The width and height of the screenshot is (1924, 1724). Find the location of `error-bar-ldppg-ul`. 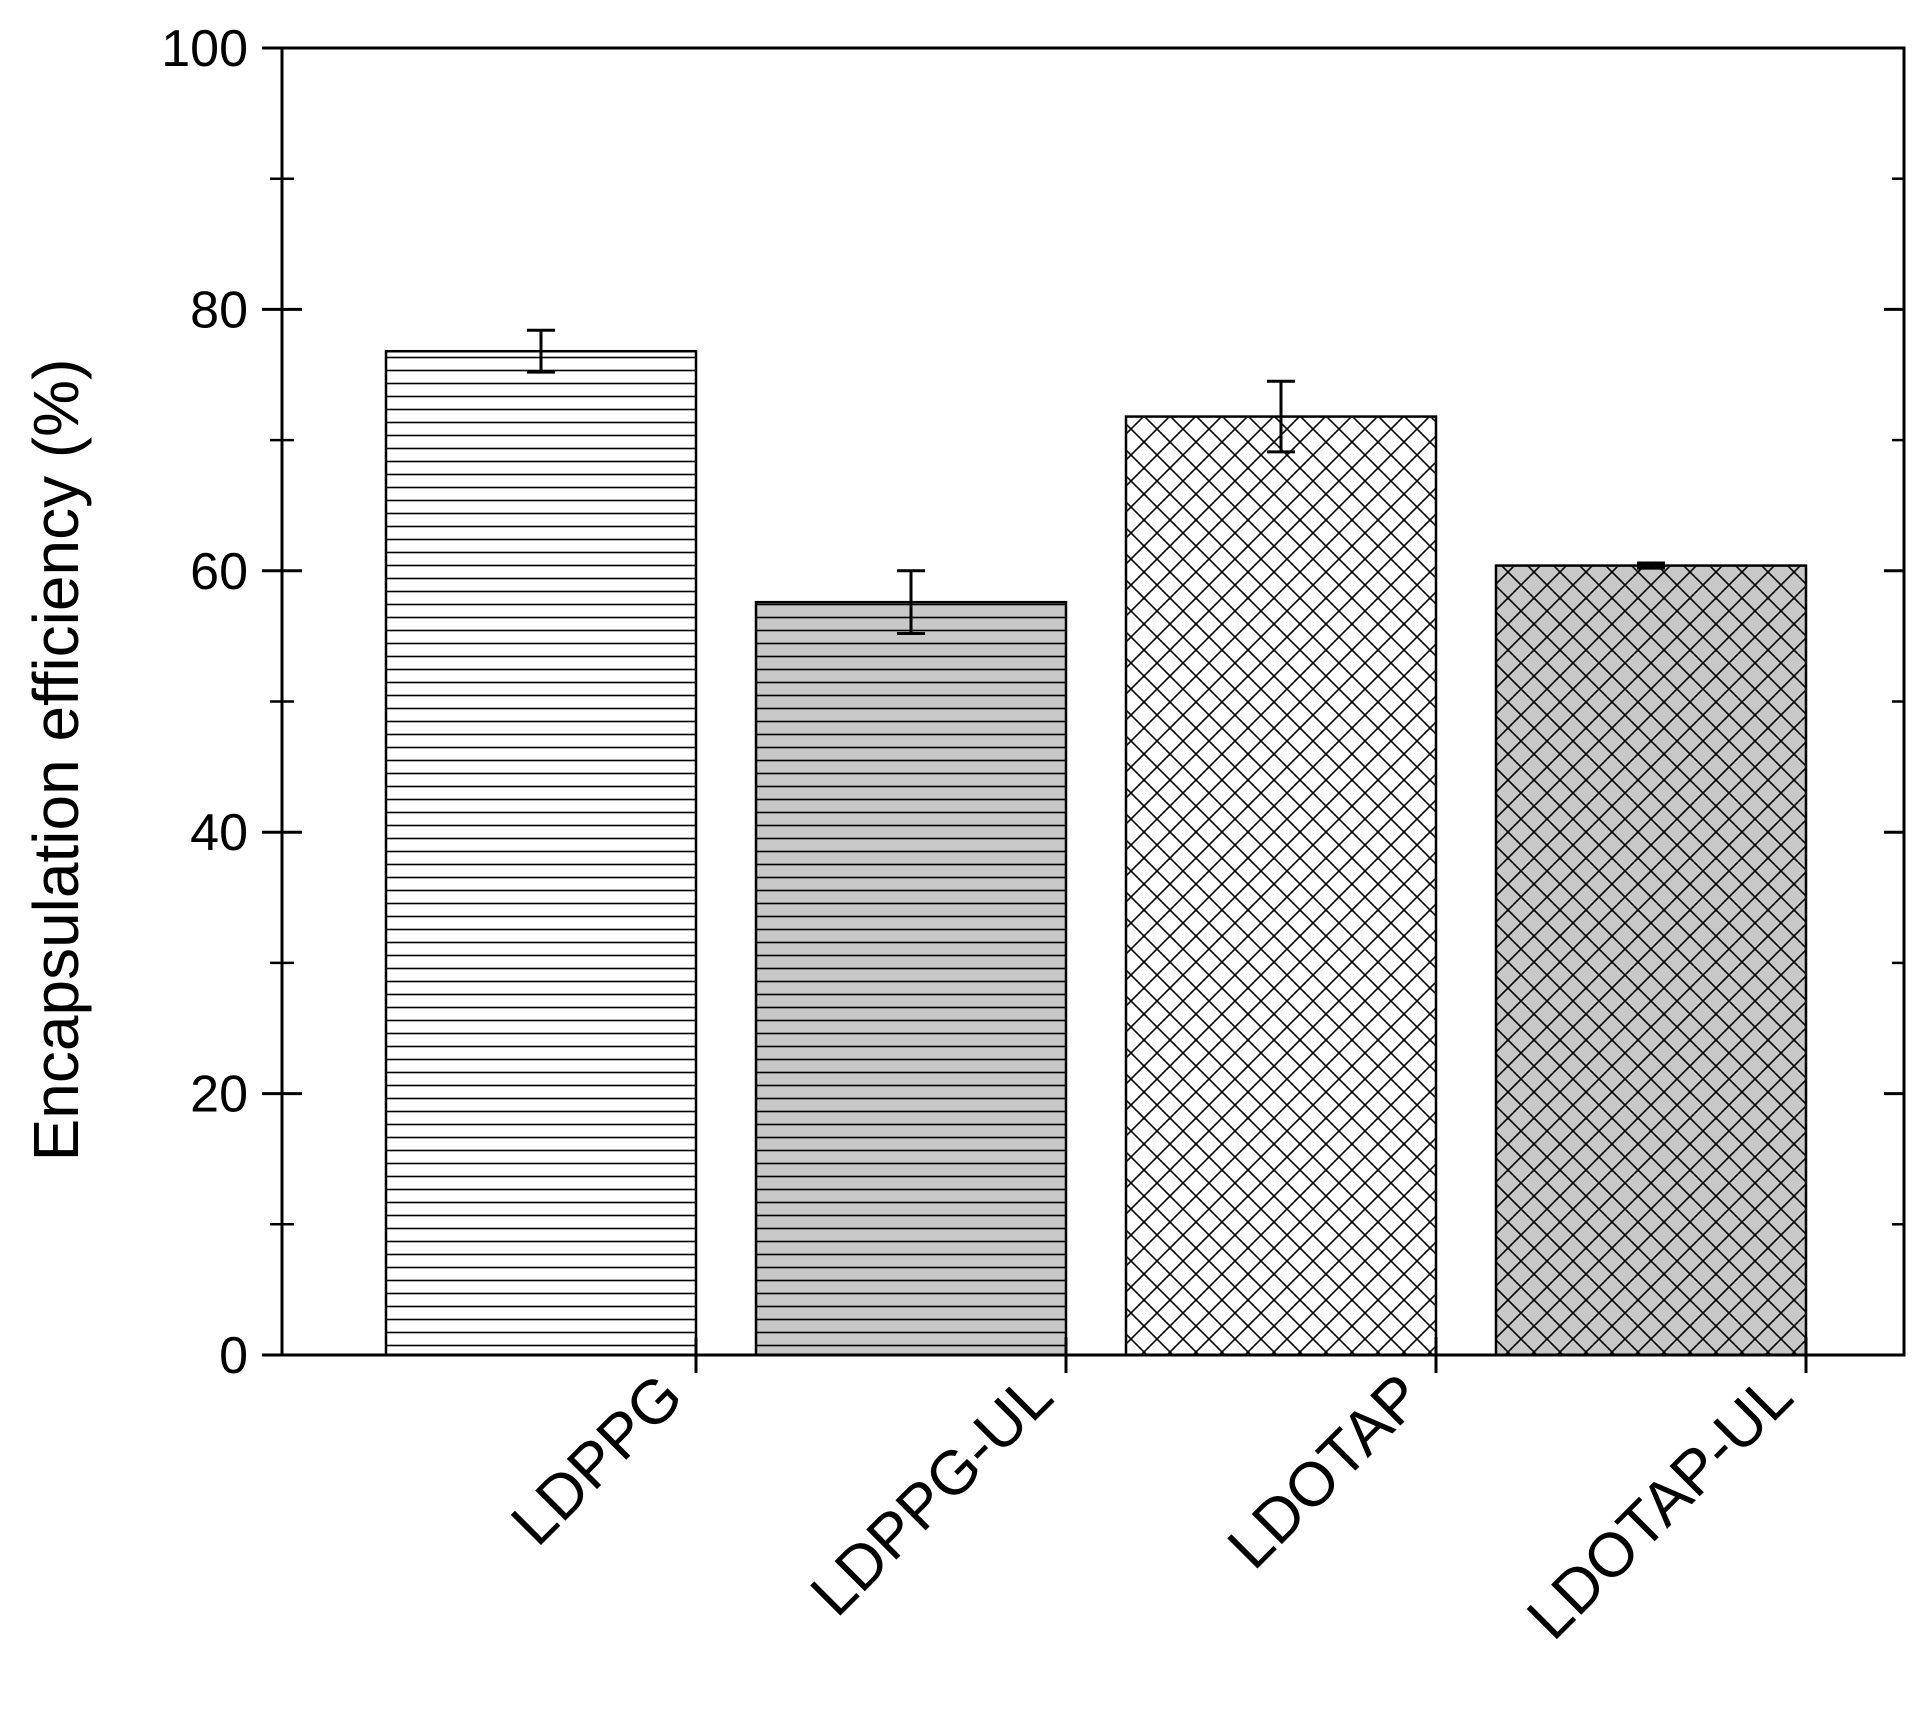

error-bar-ldppg-ul is located at coordinates (911, 602).